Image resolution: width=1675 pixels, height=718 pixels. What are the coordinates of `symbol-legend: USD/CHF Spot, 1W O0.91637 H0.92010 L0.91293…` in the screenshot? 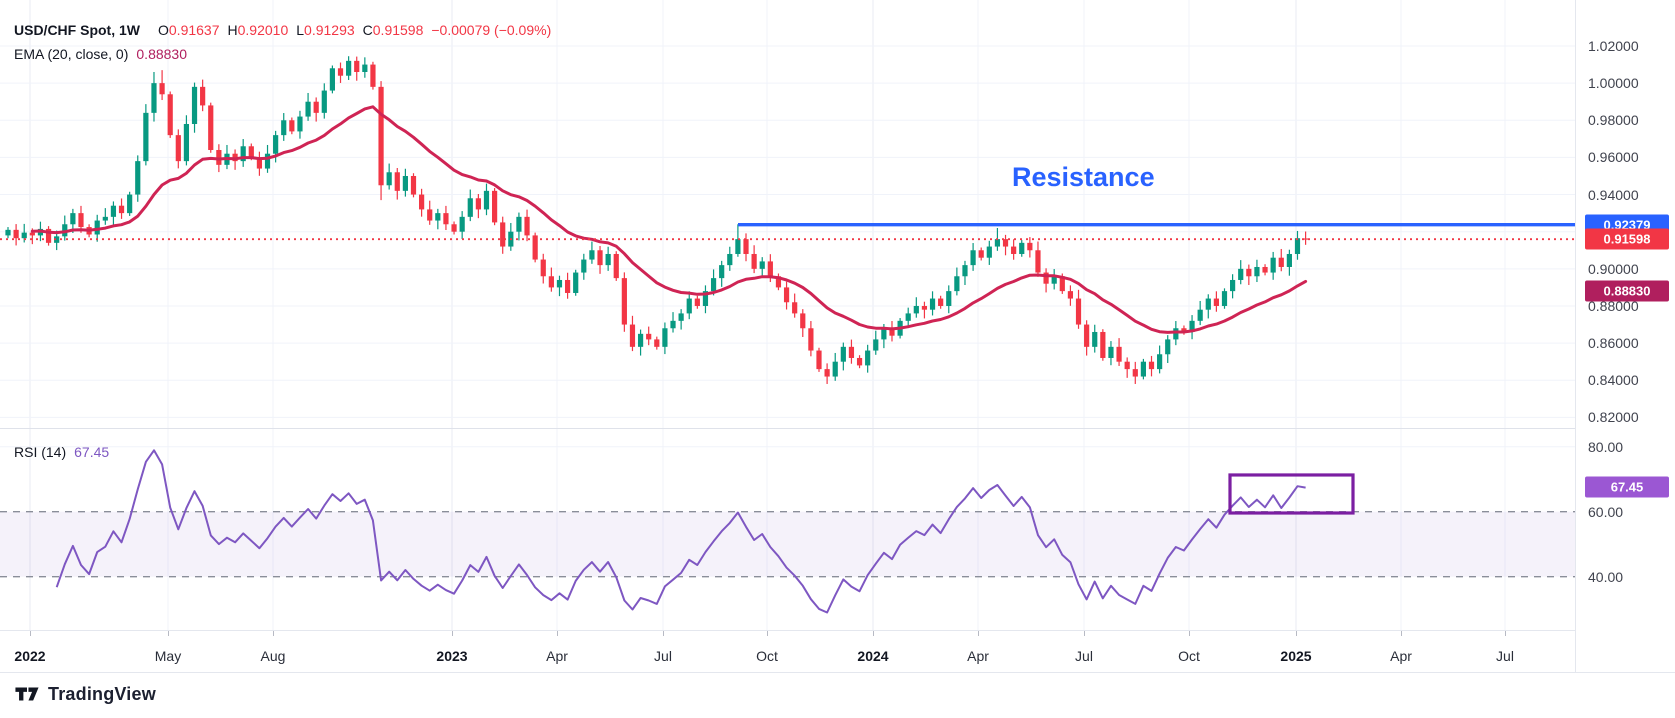 It's located at (282, 30).